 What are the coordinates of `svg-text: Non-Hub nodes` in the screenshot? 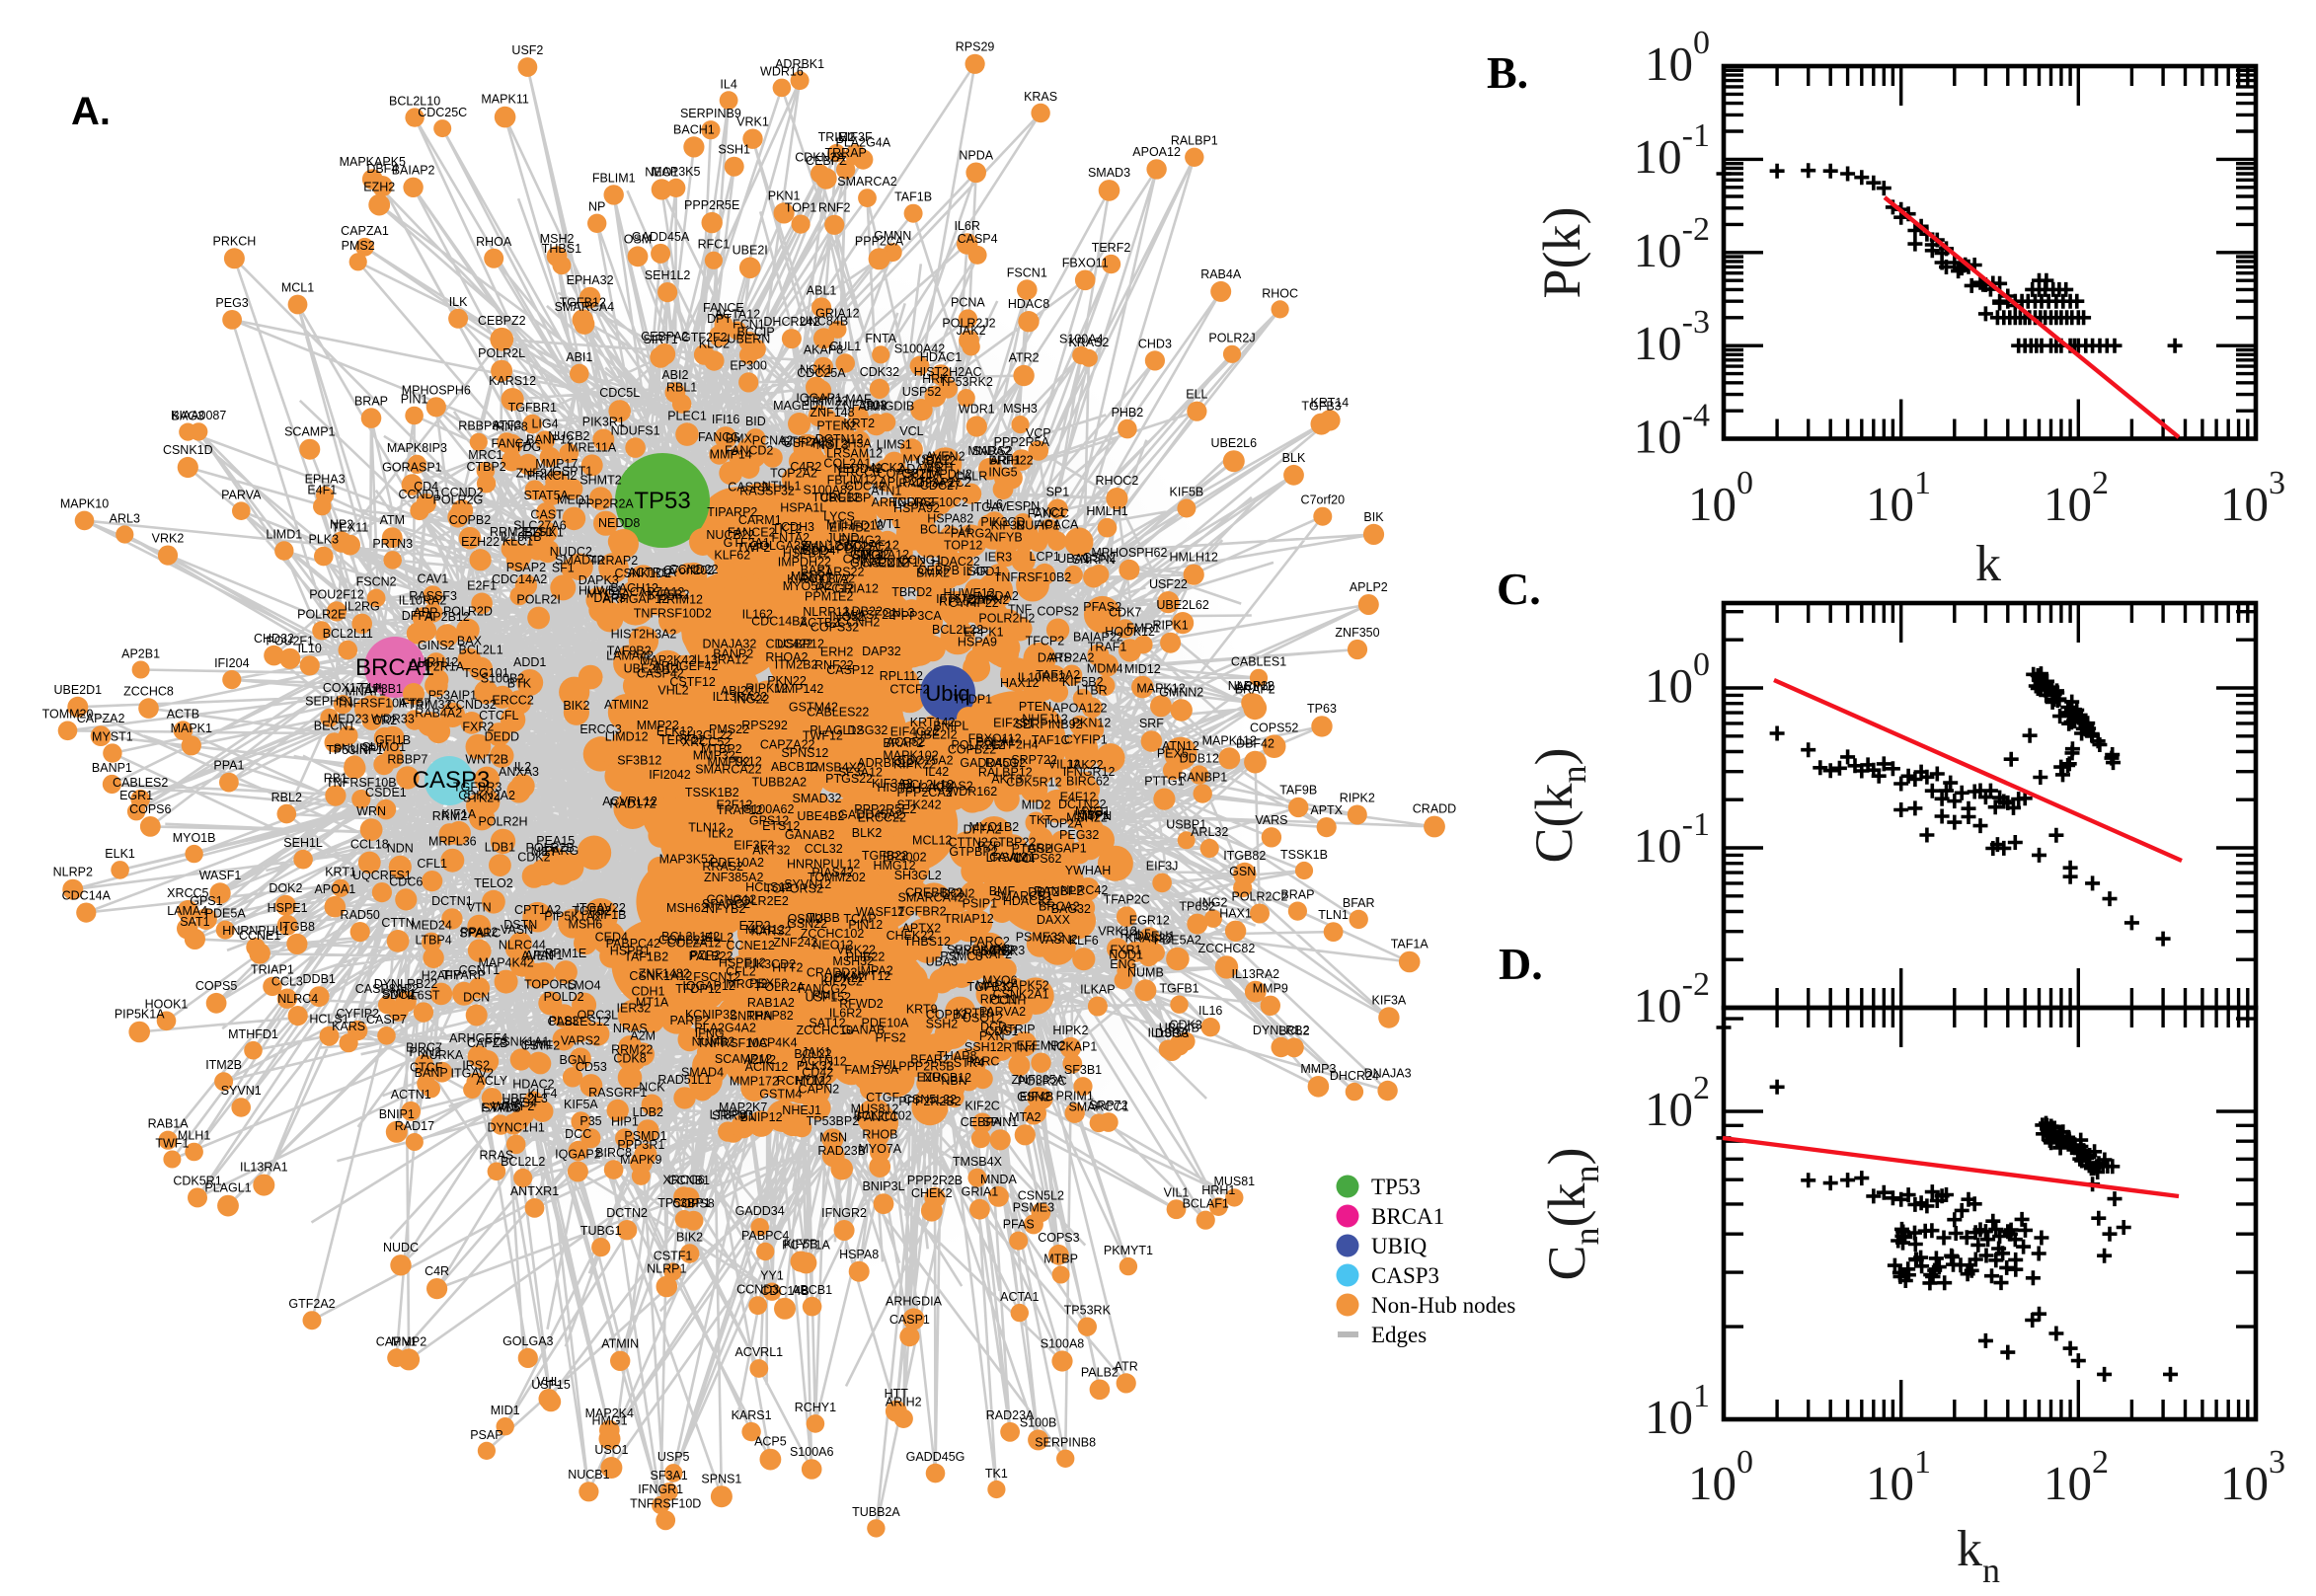 It's located at (1443, 1305).